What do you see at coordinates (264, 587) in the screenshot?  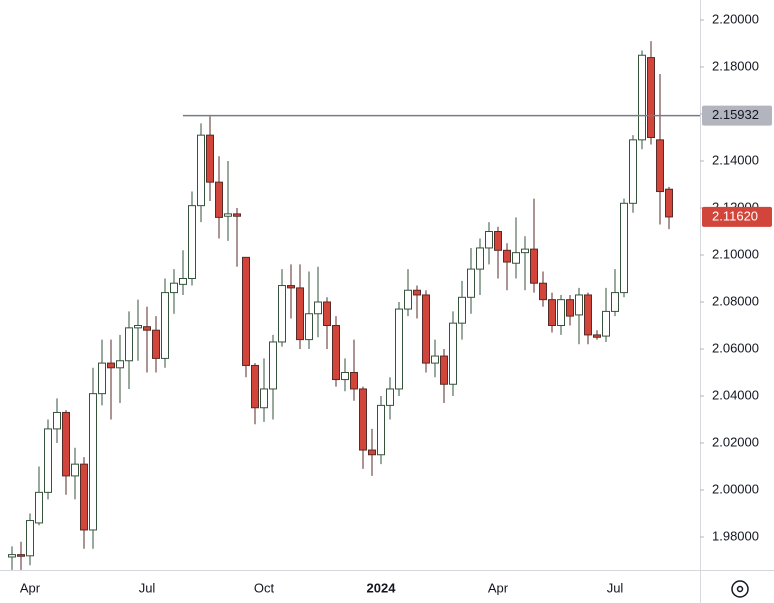 I see `x-tick-label: Oct` at bounding box center [264, 587].